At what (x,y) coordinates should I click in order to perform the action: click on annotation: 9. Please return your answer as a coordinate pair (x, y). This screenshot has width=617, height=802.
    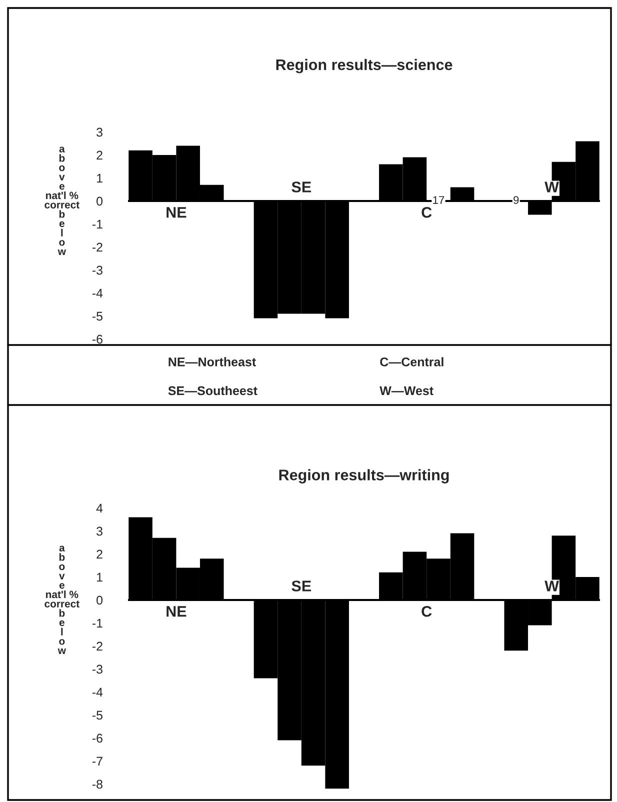
    Looking at the image, I should click on (516, 200).